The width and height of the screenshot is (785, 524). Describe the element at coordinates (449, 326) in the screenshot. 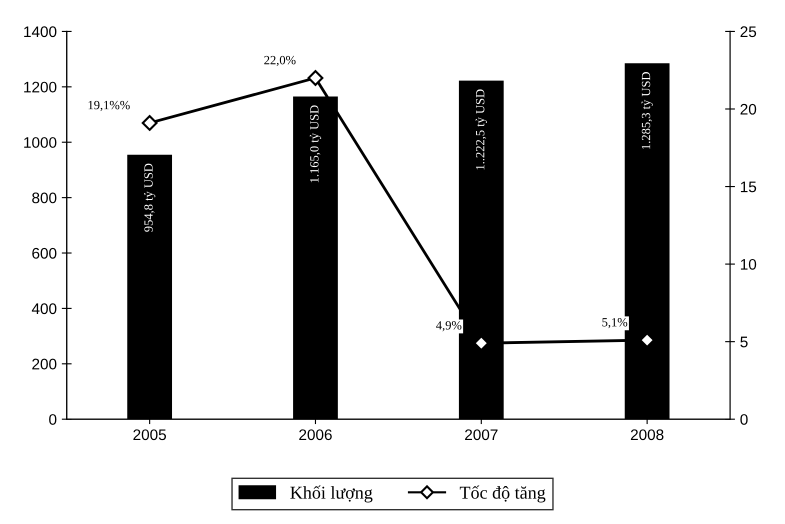

I see `data-label: 4,9%` at that location.